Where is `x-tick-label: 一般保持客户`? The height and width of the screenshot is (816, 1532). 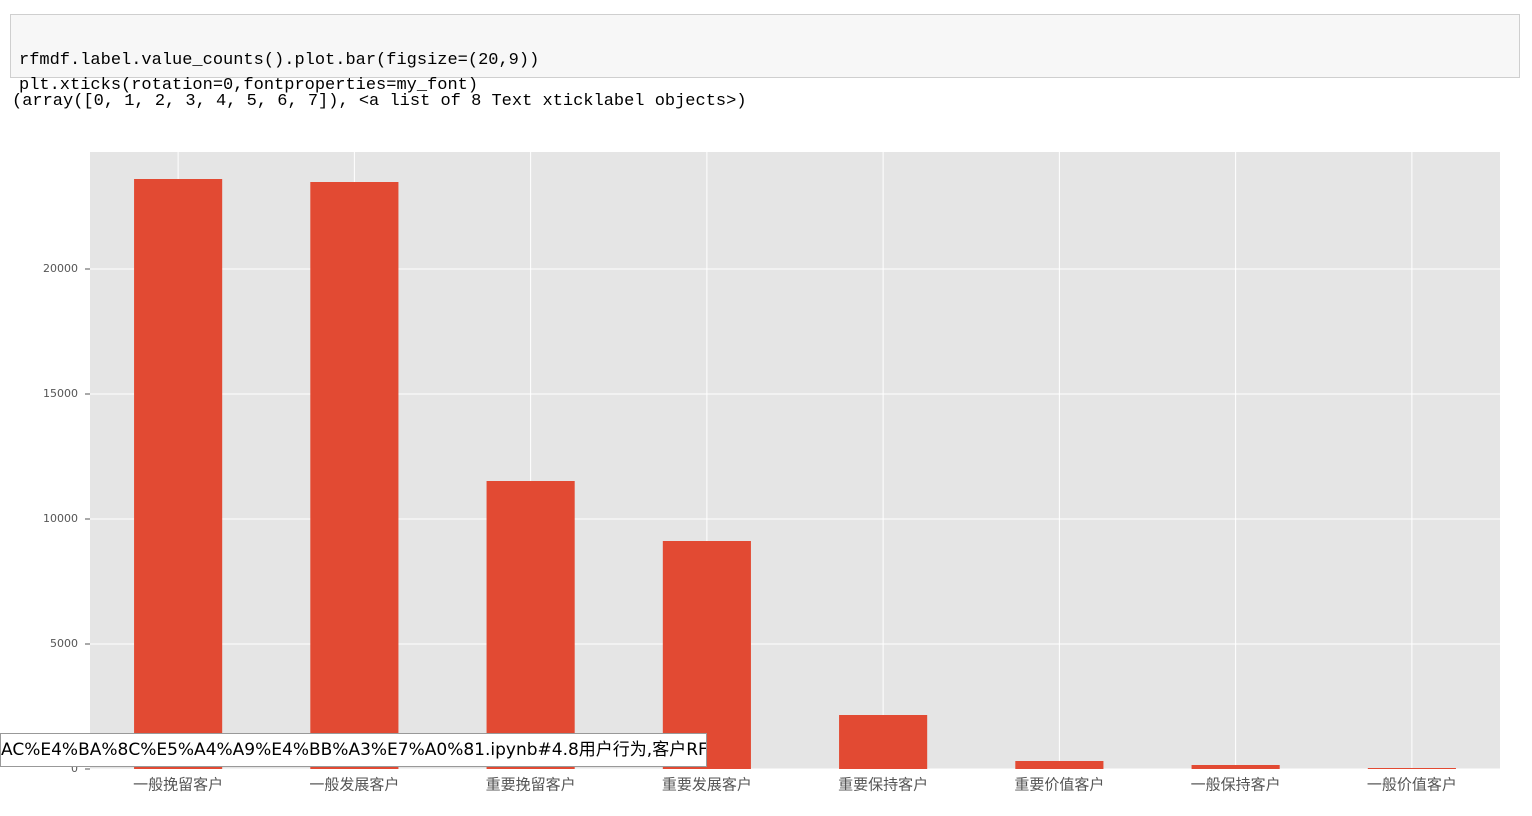
x-tick-label: 一般保持客户 is located at coordinates (1236, 785).